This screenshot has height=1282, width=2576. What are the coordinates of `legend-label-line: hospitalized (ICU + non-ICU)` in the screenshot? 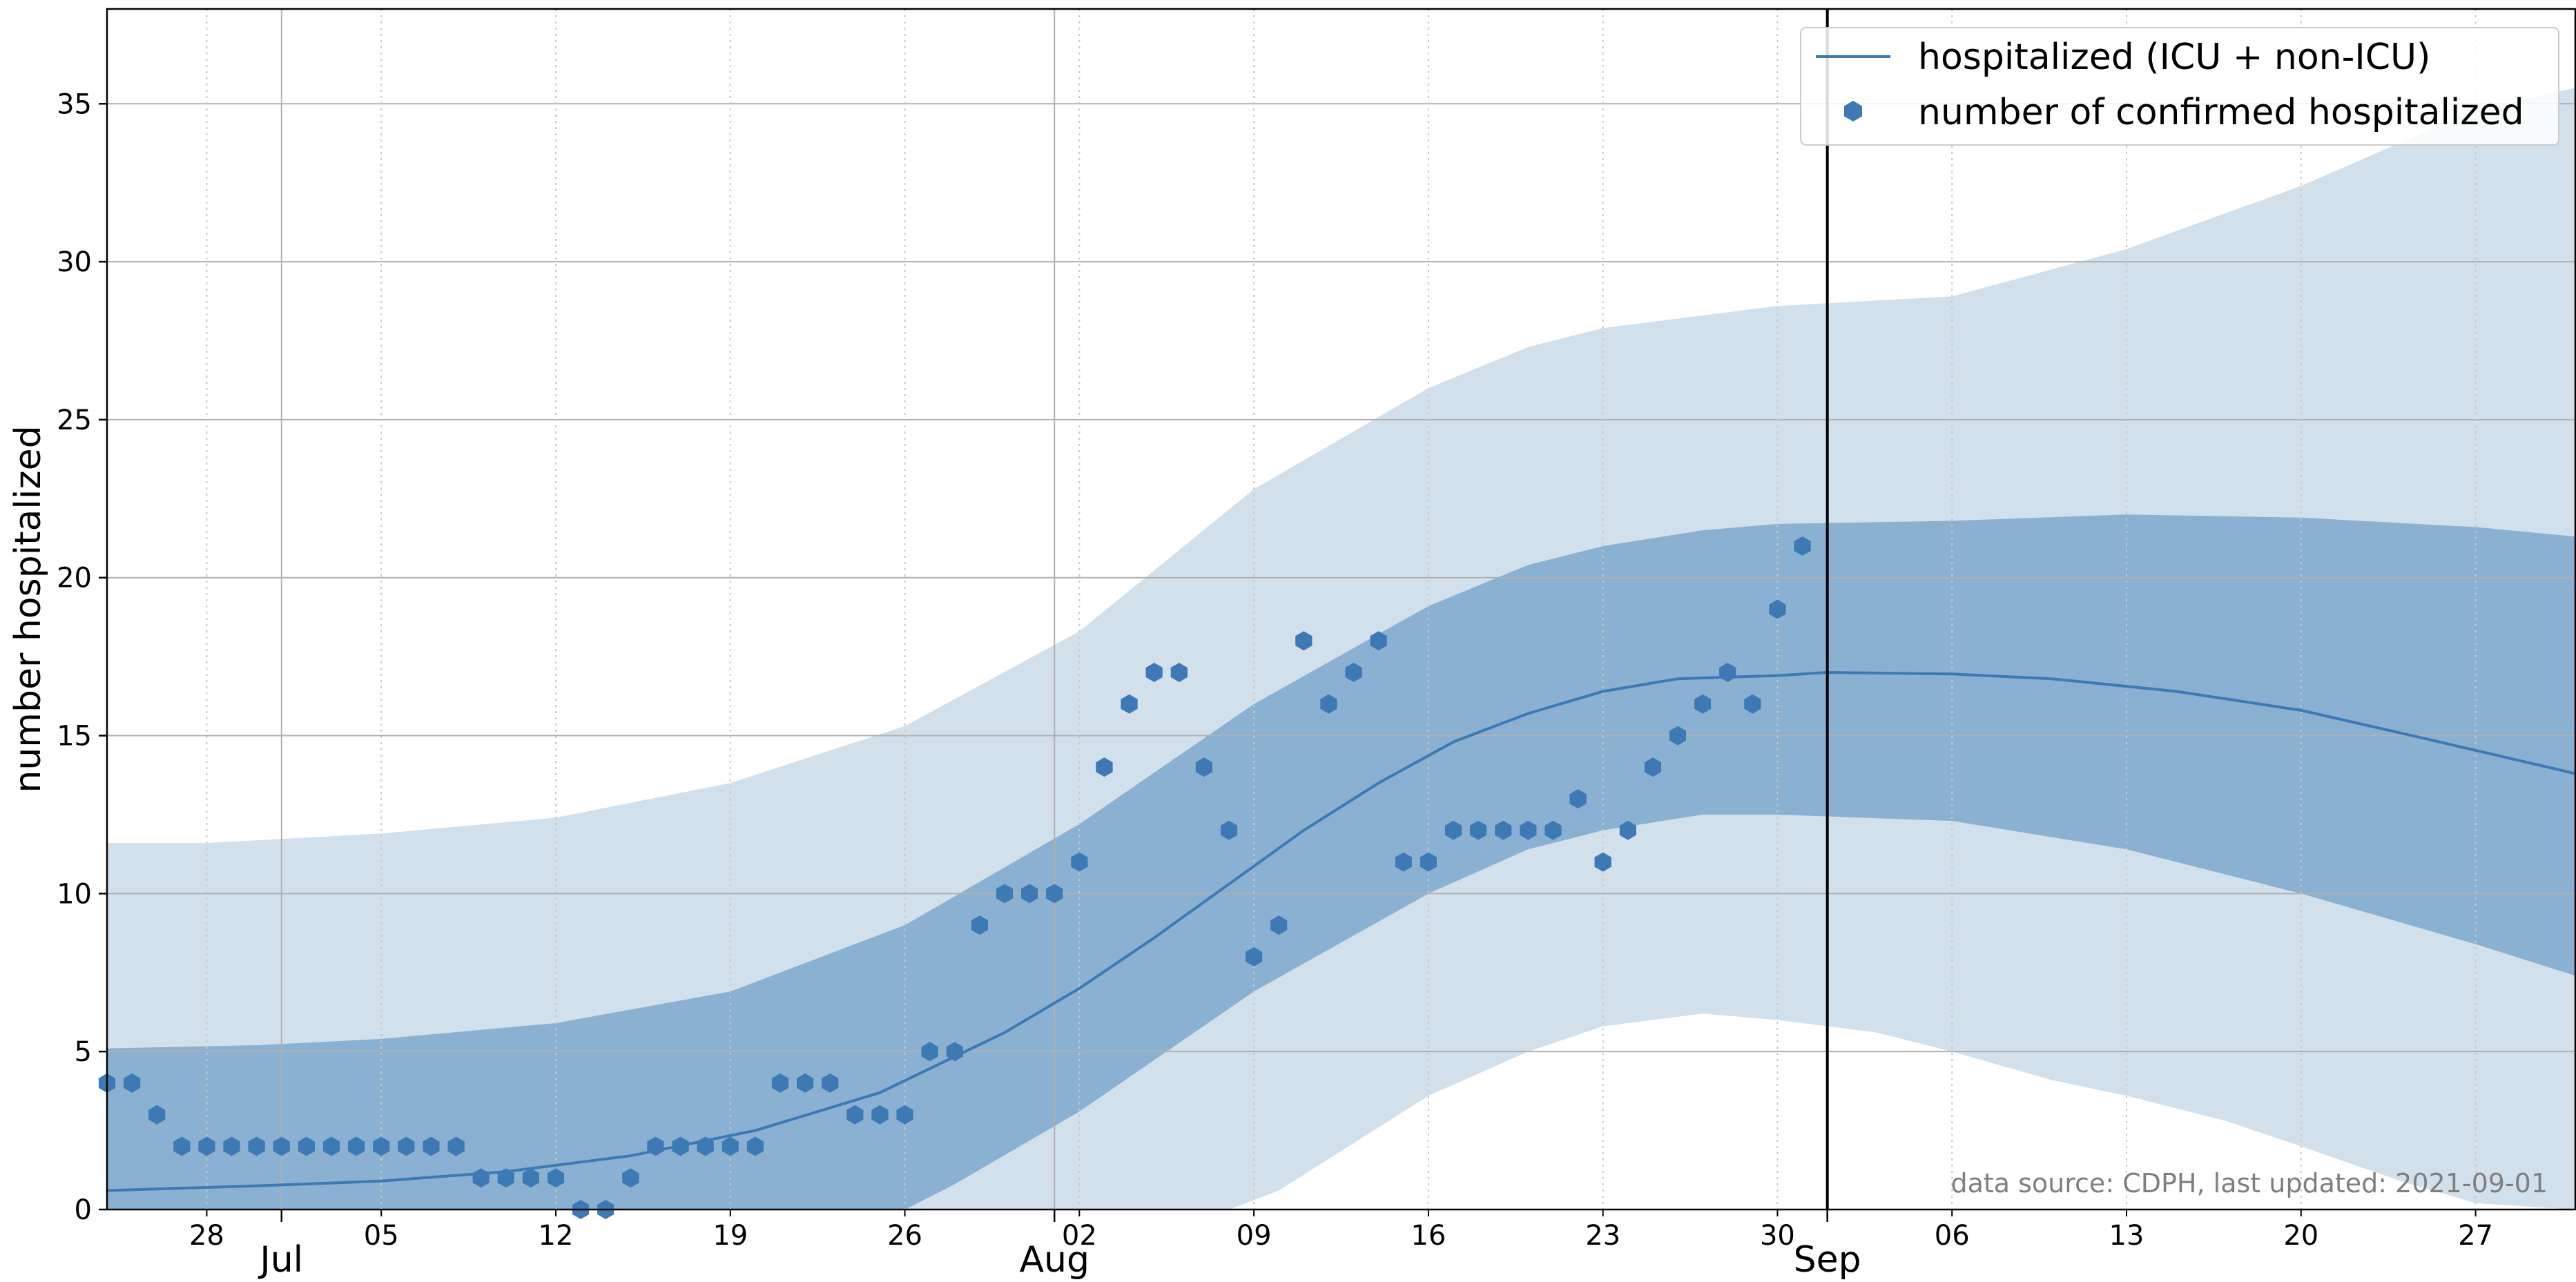 It's located at (2174, 57).